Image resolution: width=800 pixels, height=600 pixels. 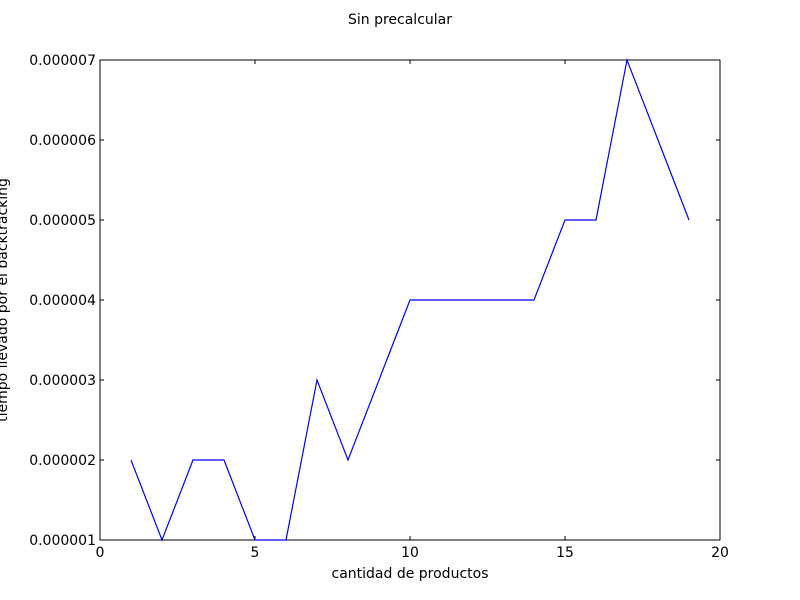 What do you see at coordinates (62, 381) in the screenshot?
I see `y-tick-label: 0.000003` at bounding box center [62, 381].